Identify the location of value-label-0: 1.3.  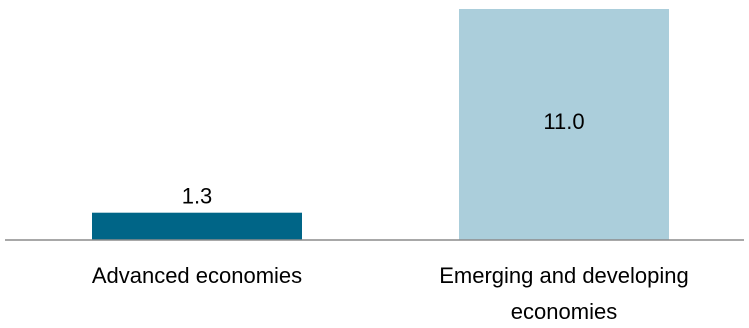
(197, 196).